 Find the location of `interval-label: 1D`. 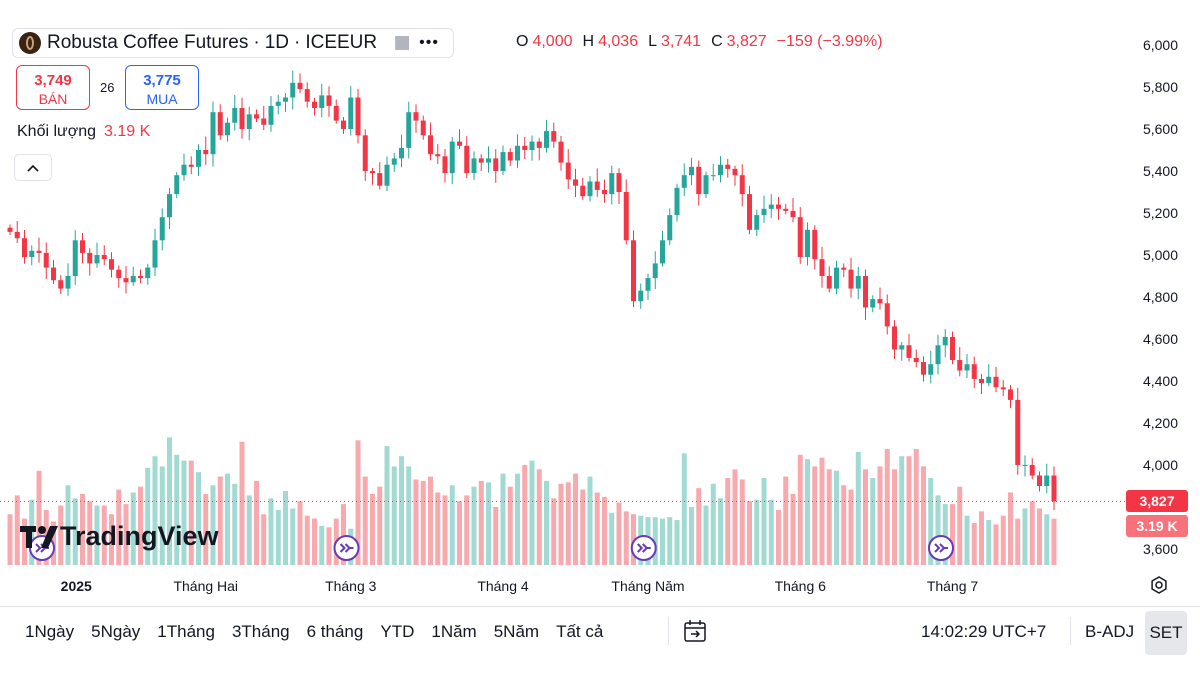

interval-label: 1D is located at coordinates (276, 42).